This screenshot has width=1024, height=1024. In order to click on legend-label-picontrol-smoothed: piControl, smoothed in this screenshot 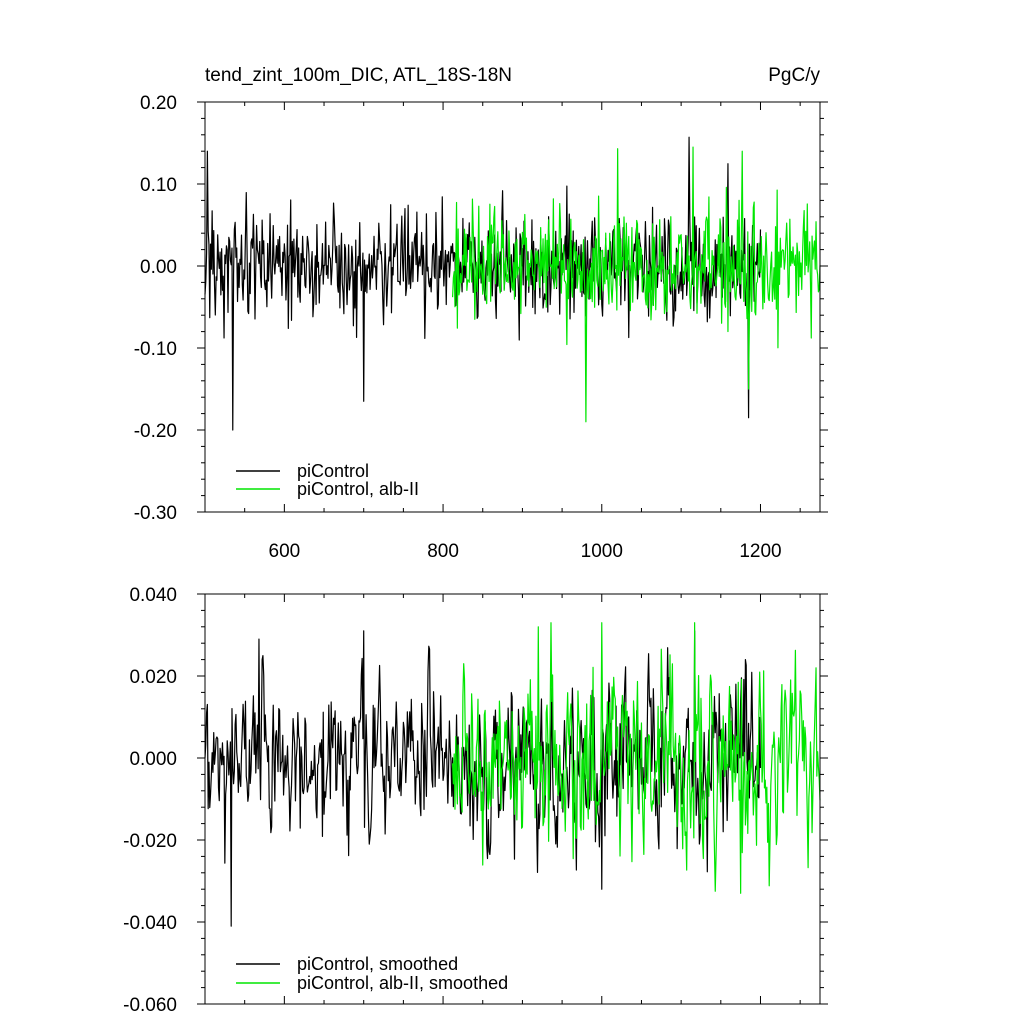, I will do `click(377, 964)`.